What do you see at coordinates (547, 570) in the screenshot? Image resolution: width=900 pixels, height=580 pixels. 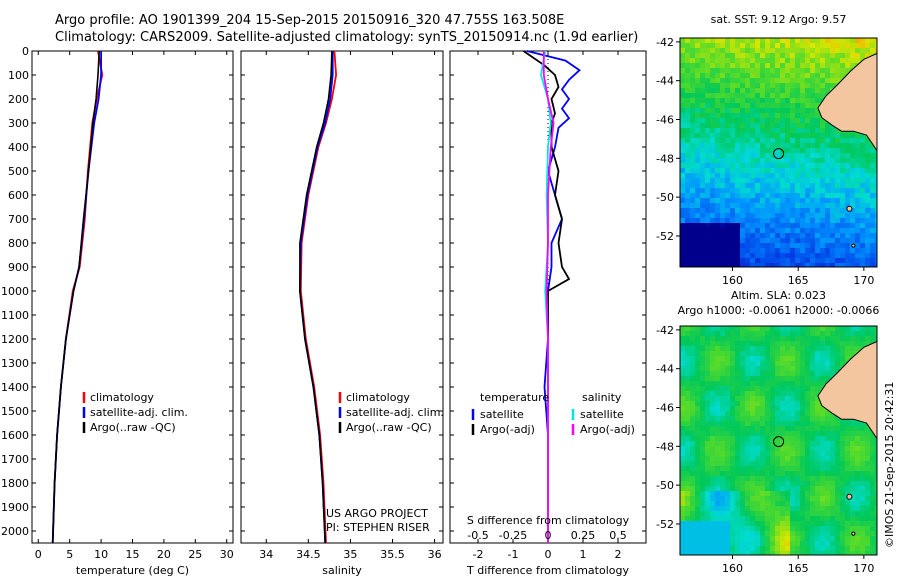 I see `x-axis-label: T difference from climatology` at bounding box center [547, 570].